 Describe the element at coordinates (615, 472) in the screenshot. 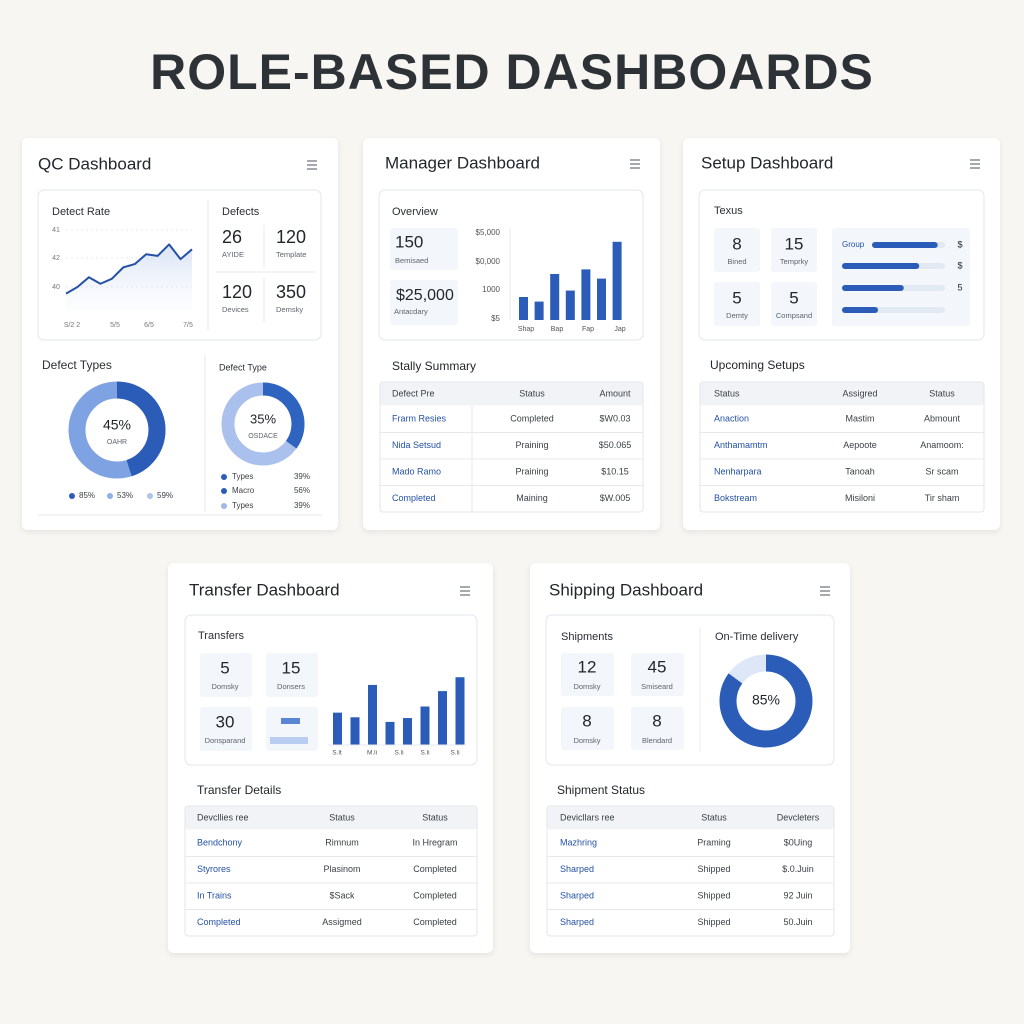

I see `table-cell: $10.15` at that location.